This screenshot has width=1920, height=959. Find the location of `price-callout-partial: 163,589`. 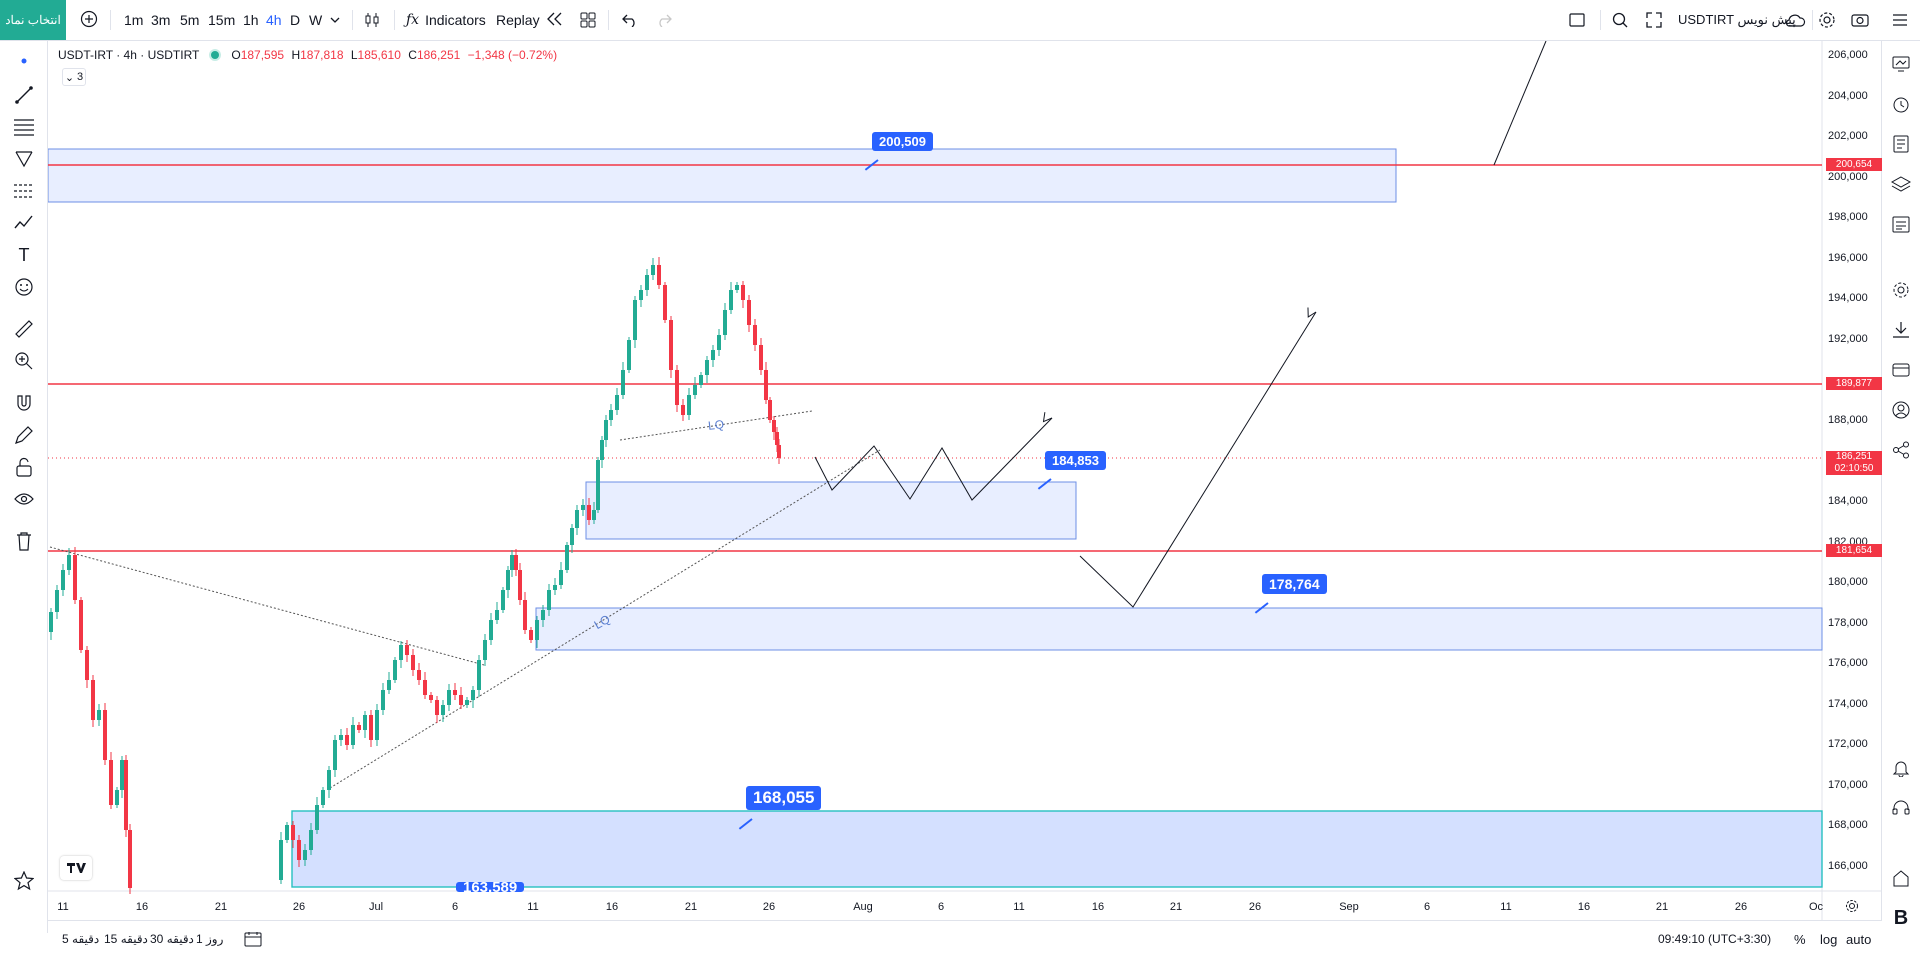

price-callout-partial: 163,589 is located at coordinates (490, 887).